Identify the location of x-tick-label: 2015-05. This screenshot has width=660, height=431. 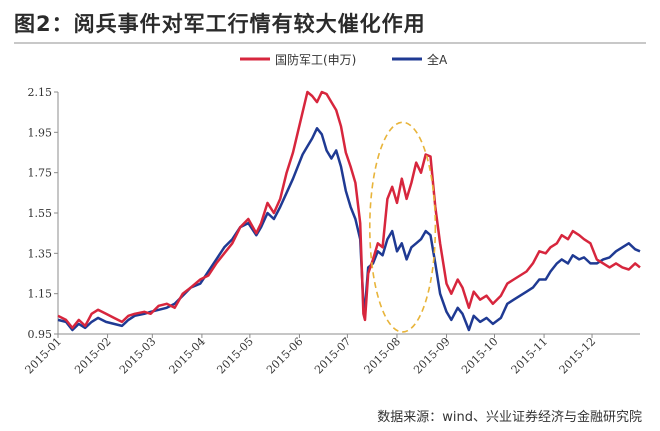
(235, 356).